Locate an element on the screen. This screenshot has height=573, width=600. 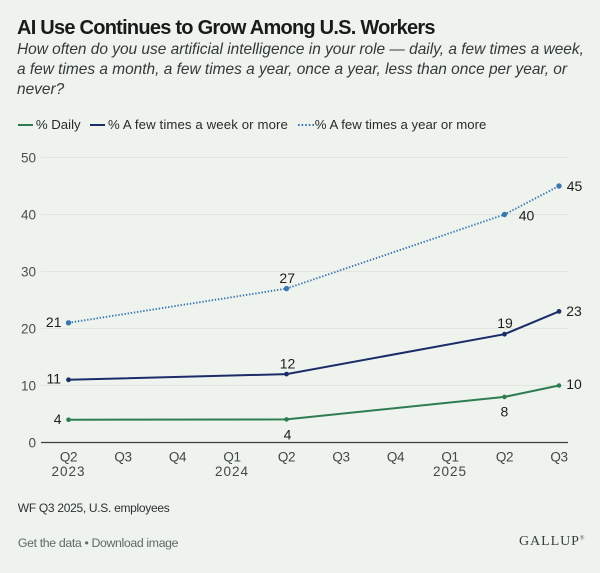
svg-text: 30 is located at coordinates (28, 271).